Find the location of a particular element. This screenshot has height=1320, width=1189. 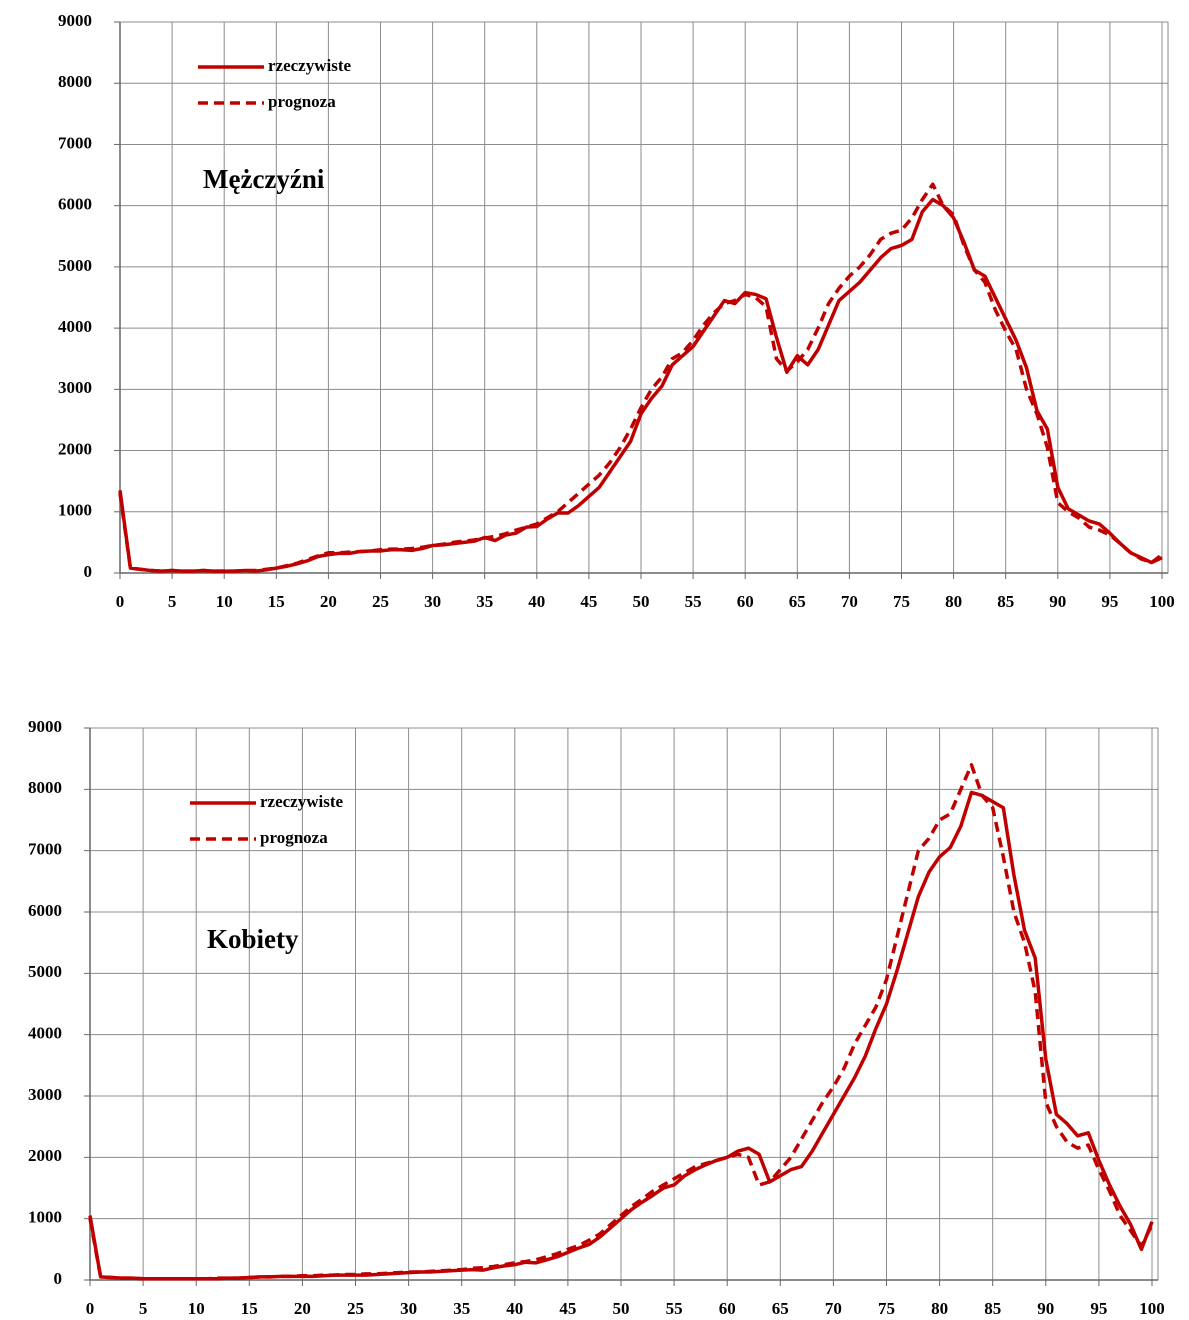

chart-title: Kobiety is located at coordinates (253, 939).